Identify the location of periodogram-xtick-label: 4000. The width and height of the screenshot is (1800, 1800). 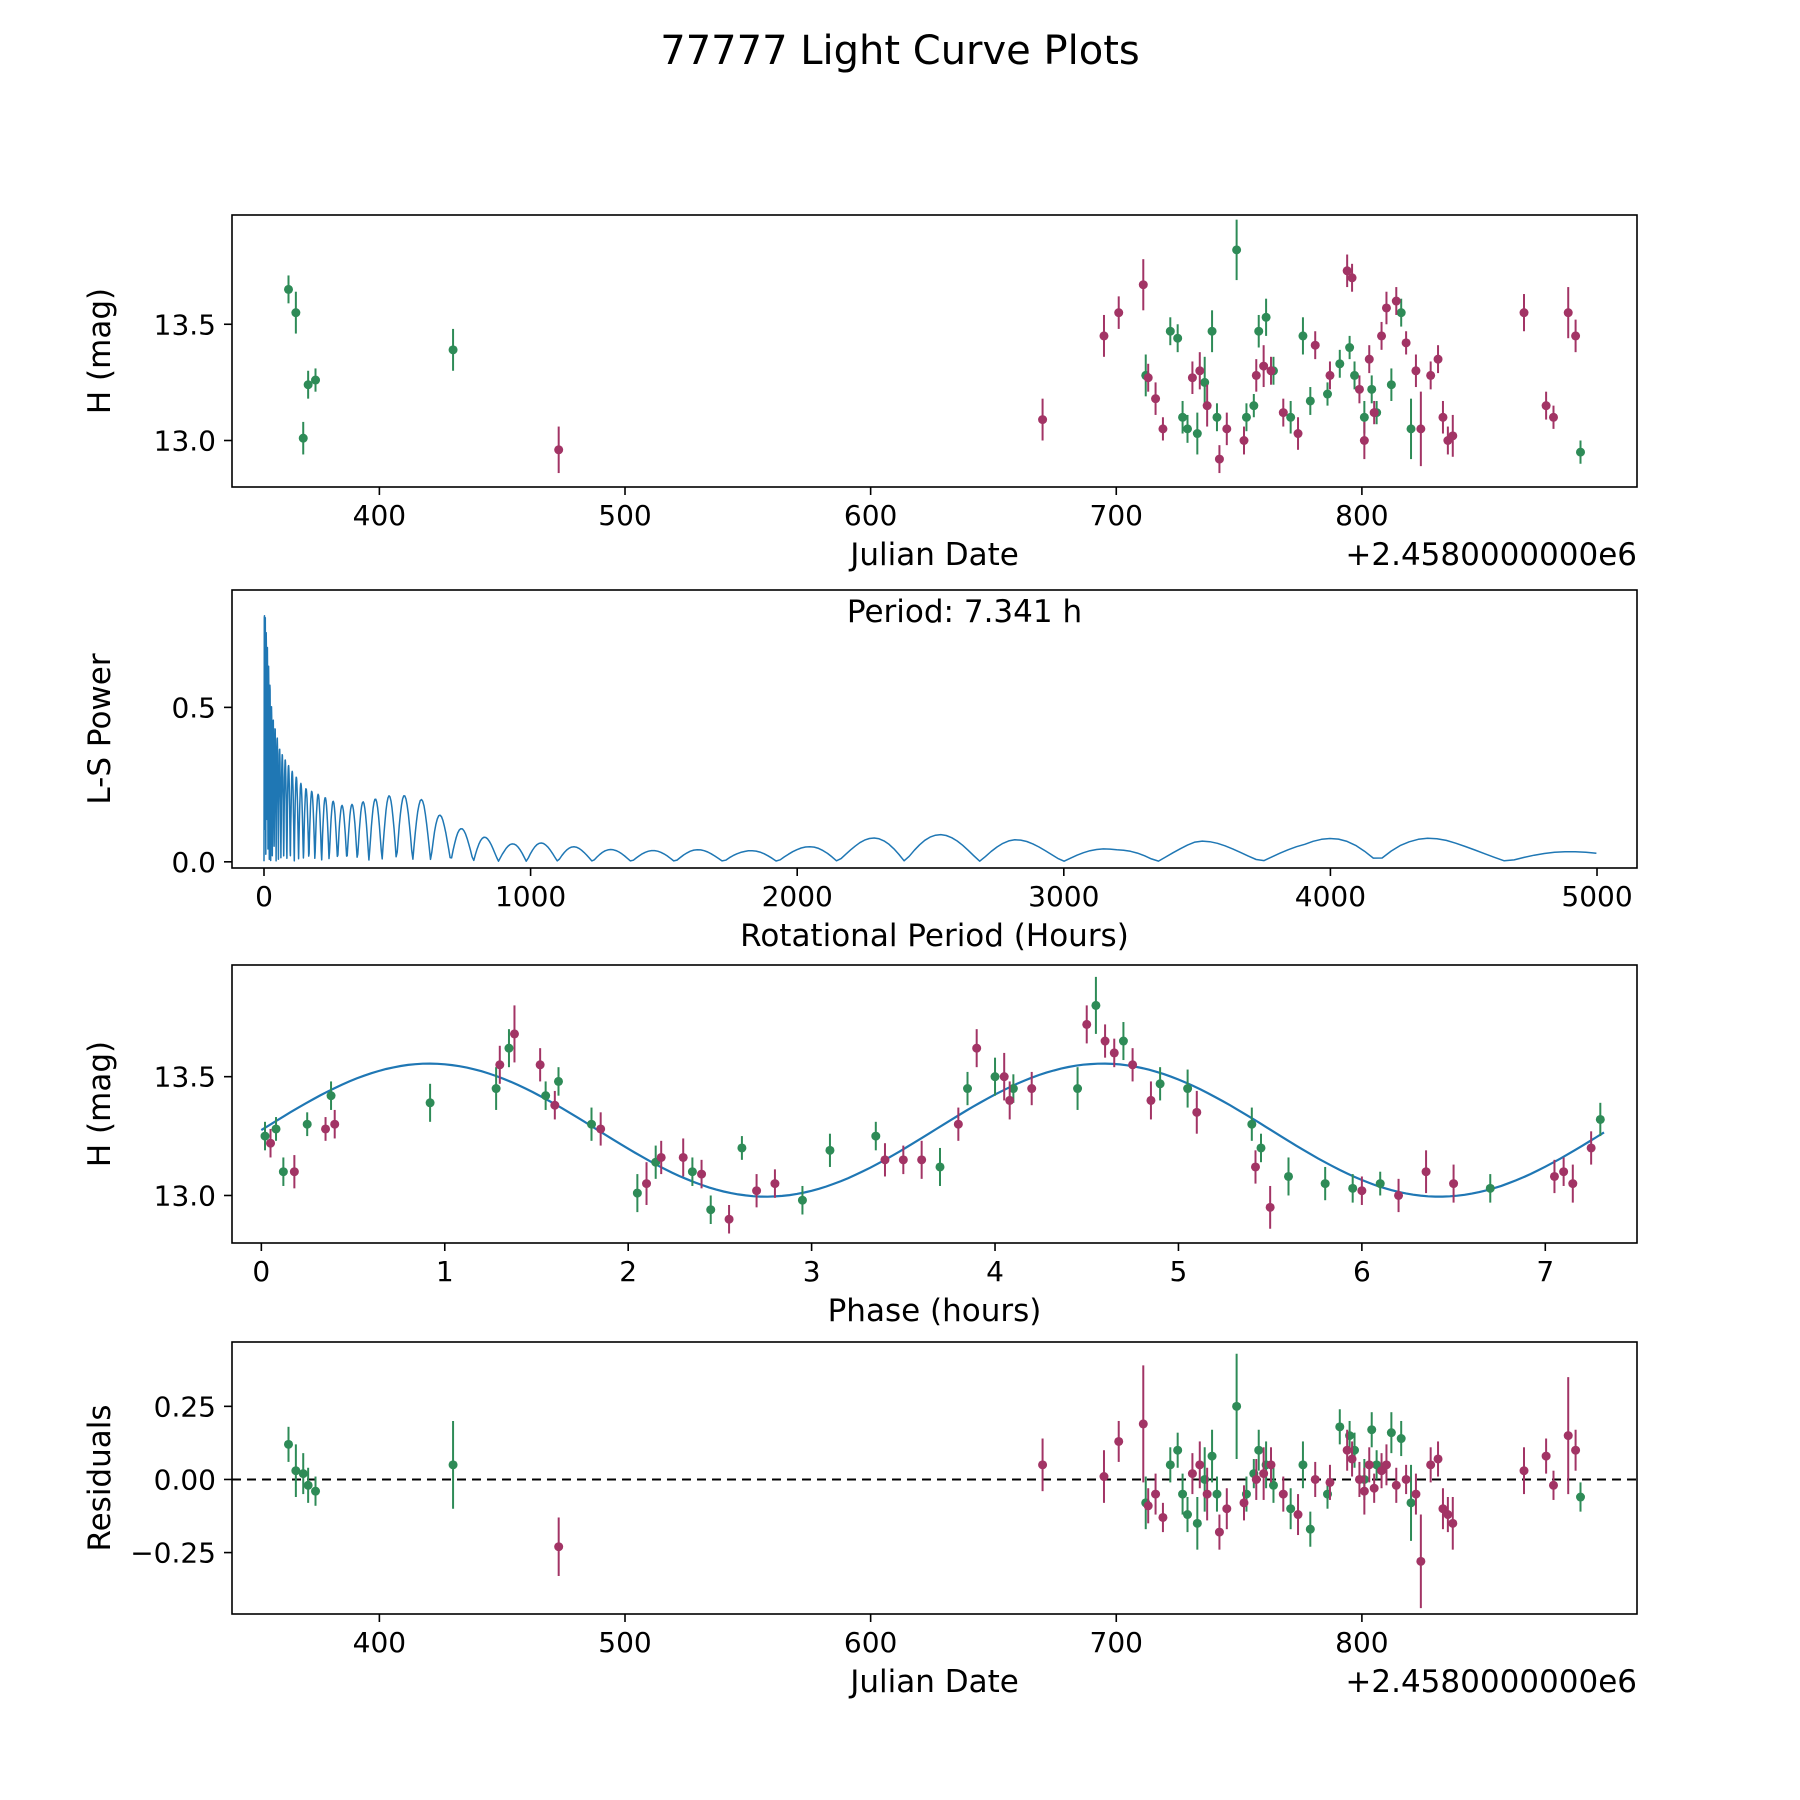
(1330, 896).